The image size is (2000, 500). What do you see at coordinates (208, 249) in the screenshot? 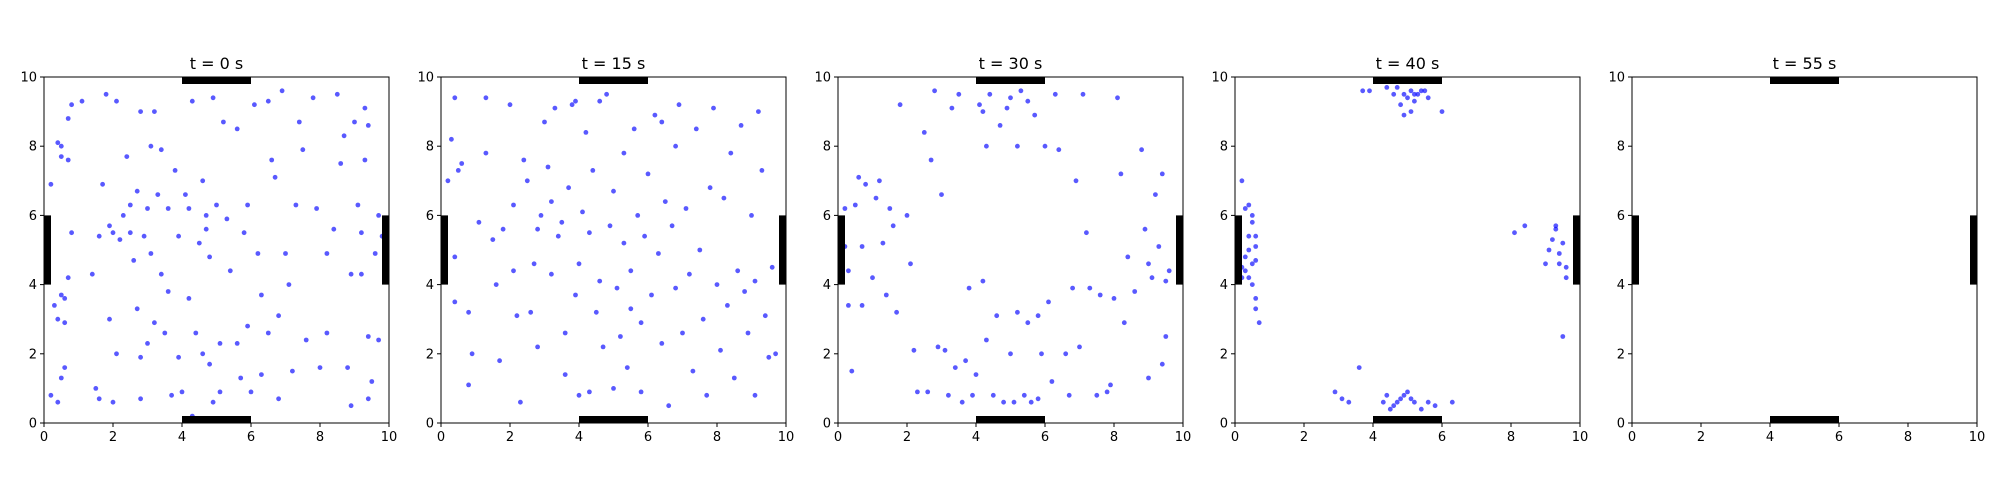
I see `panel-1: t = 0 s 0 2 4 6 8 10 0 2 4 6 8 10` at bounding box center [208, 249].